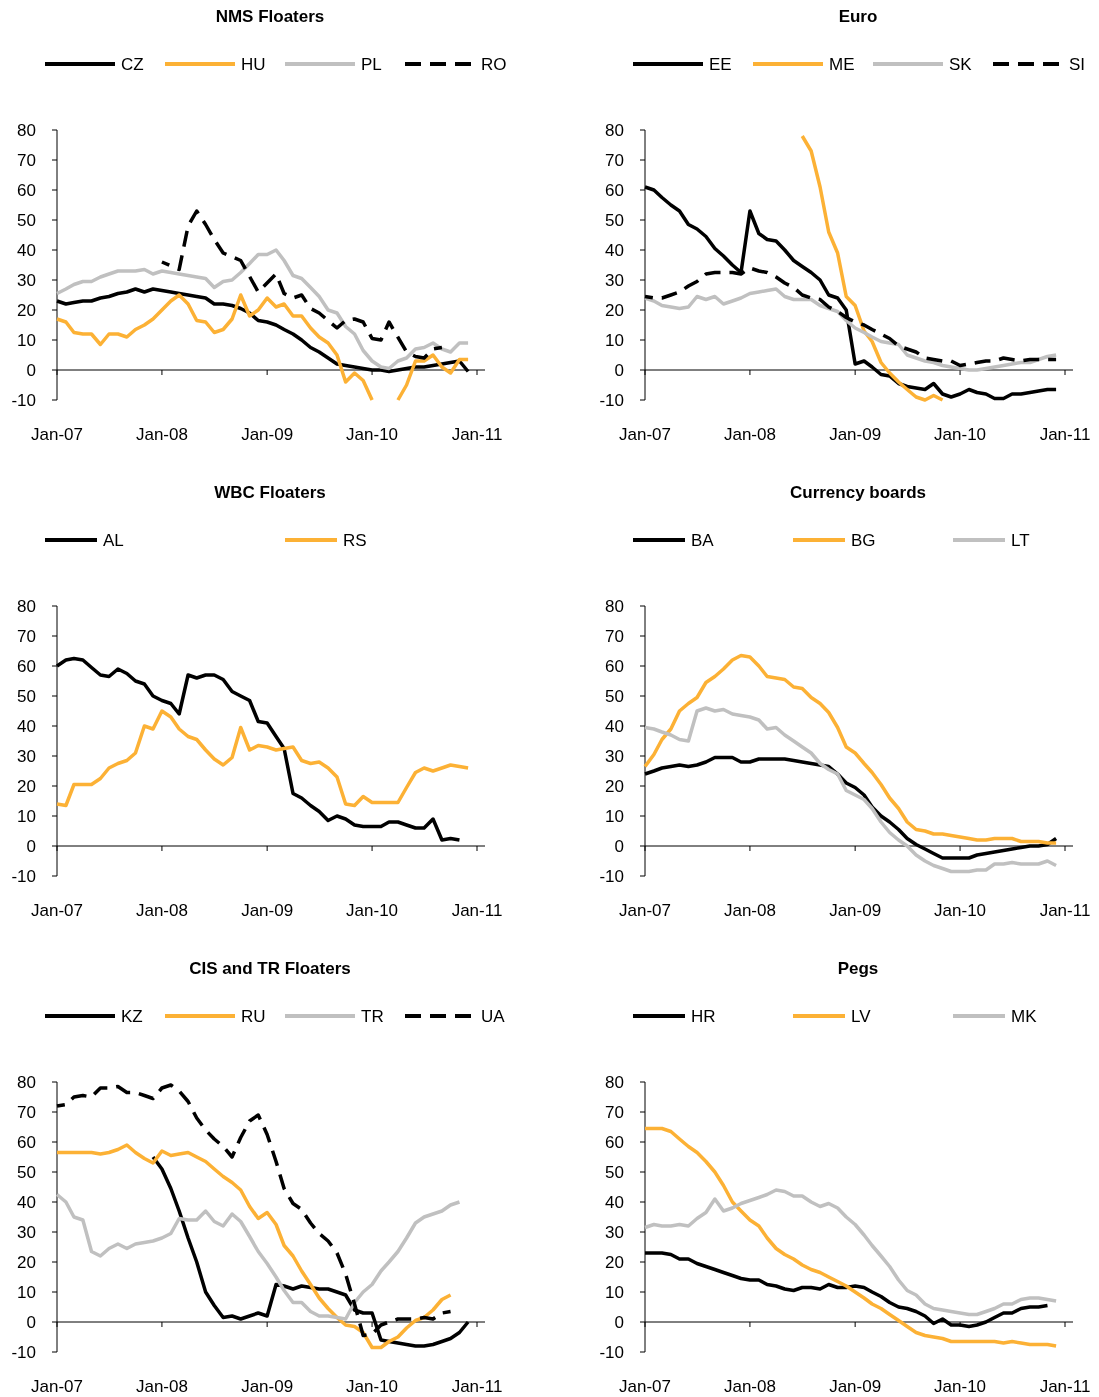 The height and width of the screenshot is (1397, 1099). I want to click on chart-title: NMS Floaters, so click(270, 16).